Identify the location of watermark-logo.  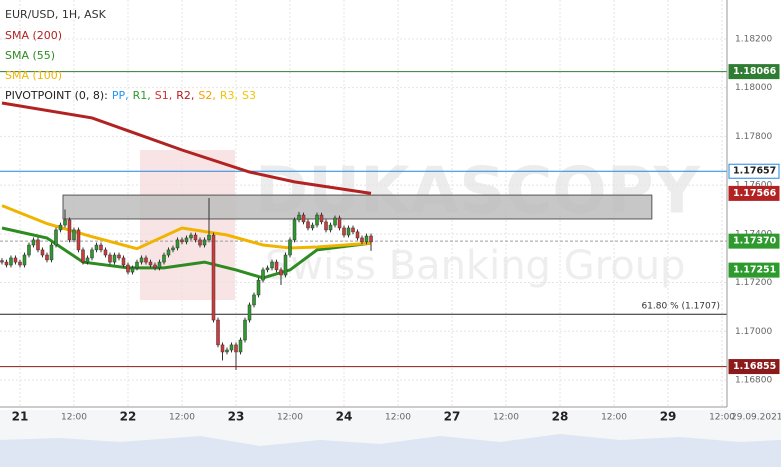
(187, 225).